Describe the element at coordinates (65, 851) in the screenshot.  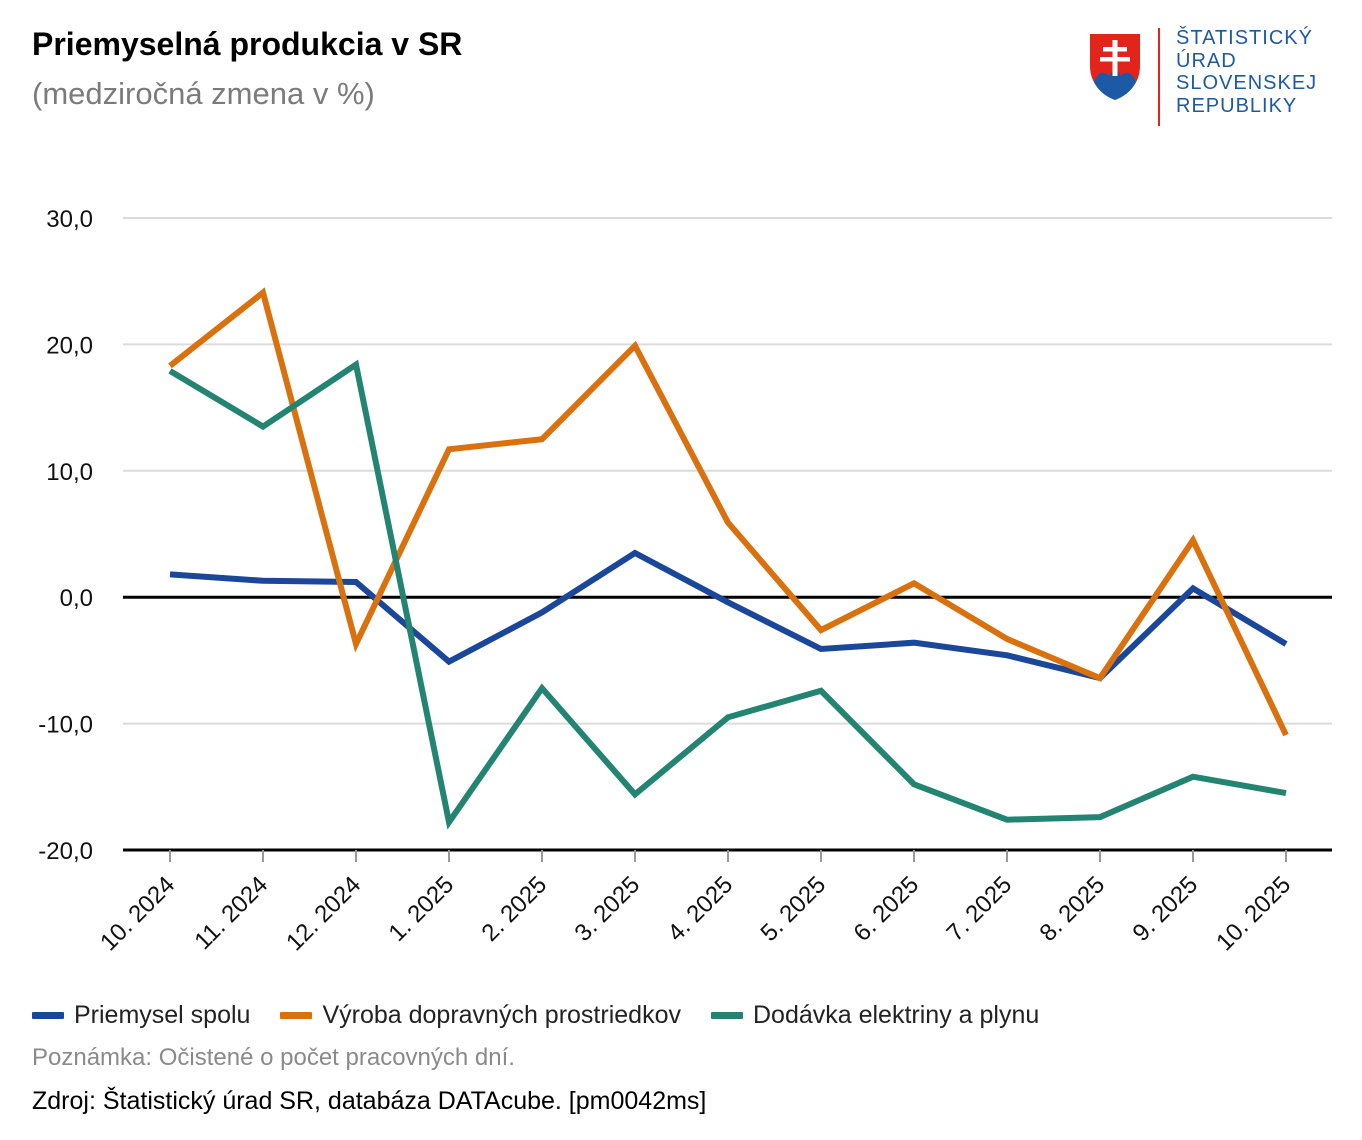
I see `y-tick-label: -20,0` at that location.